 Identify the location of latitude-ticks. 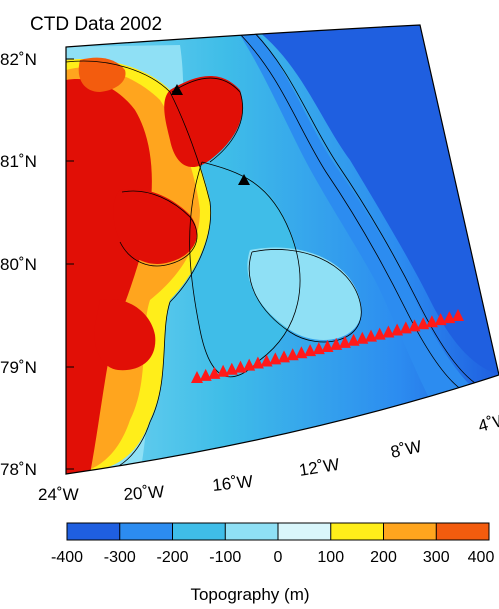
(70, 264).